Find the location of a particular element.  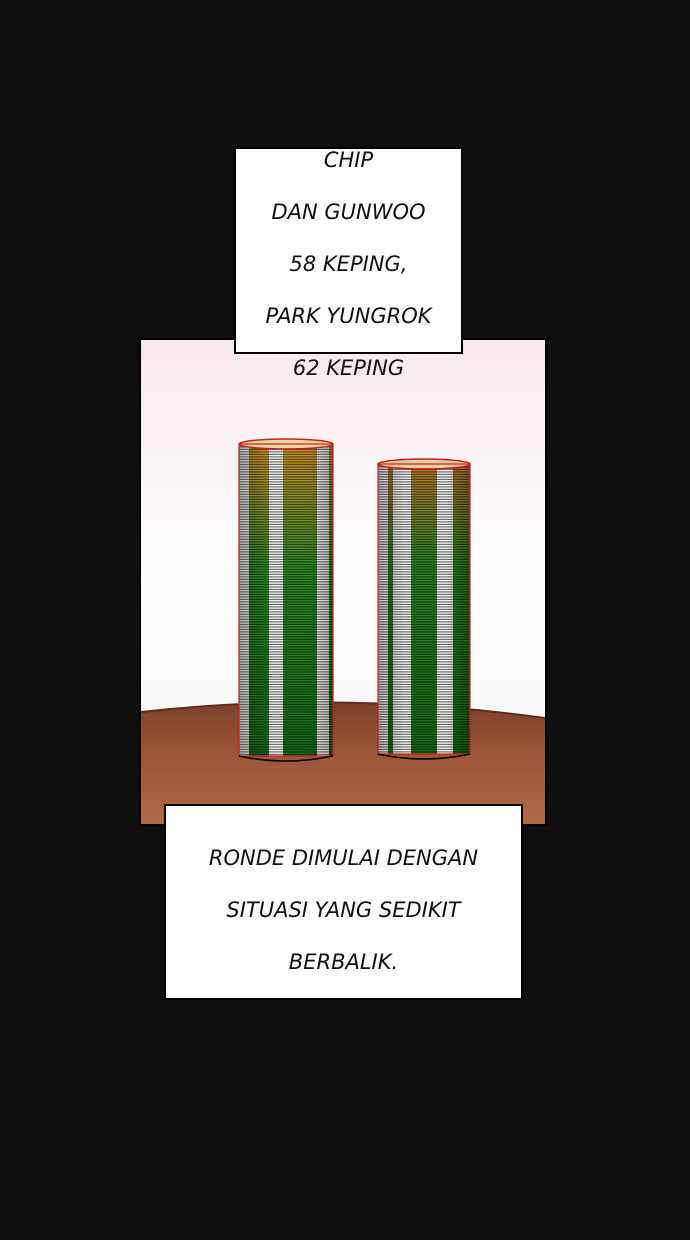

caption-line: DAN GUNWOO is located at coordinates (348, 212).